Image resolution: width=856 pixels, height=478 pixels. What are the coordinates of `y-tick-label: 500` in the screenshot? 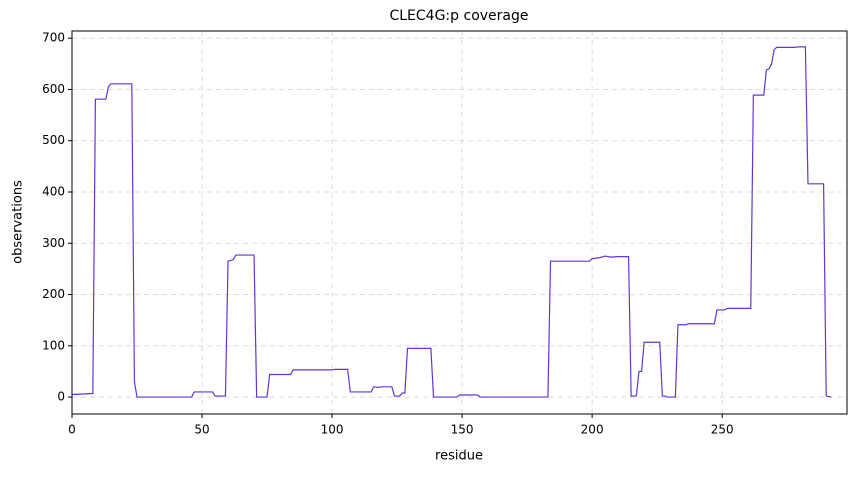 It's located at (53, 140).